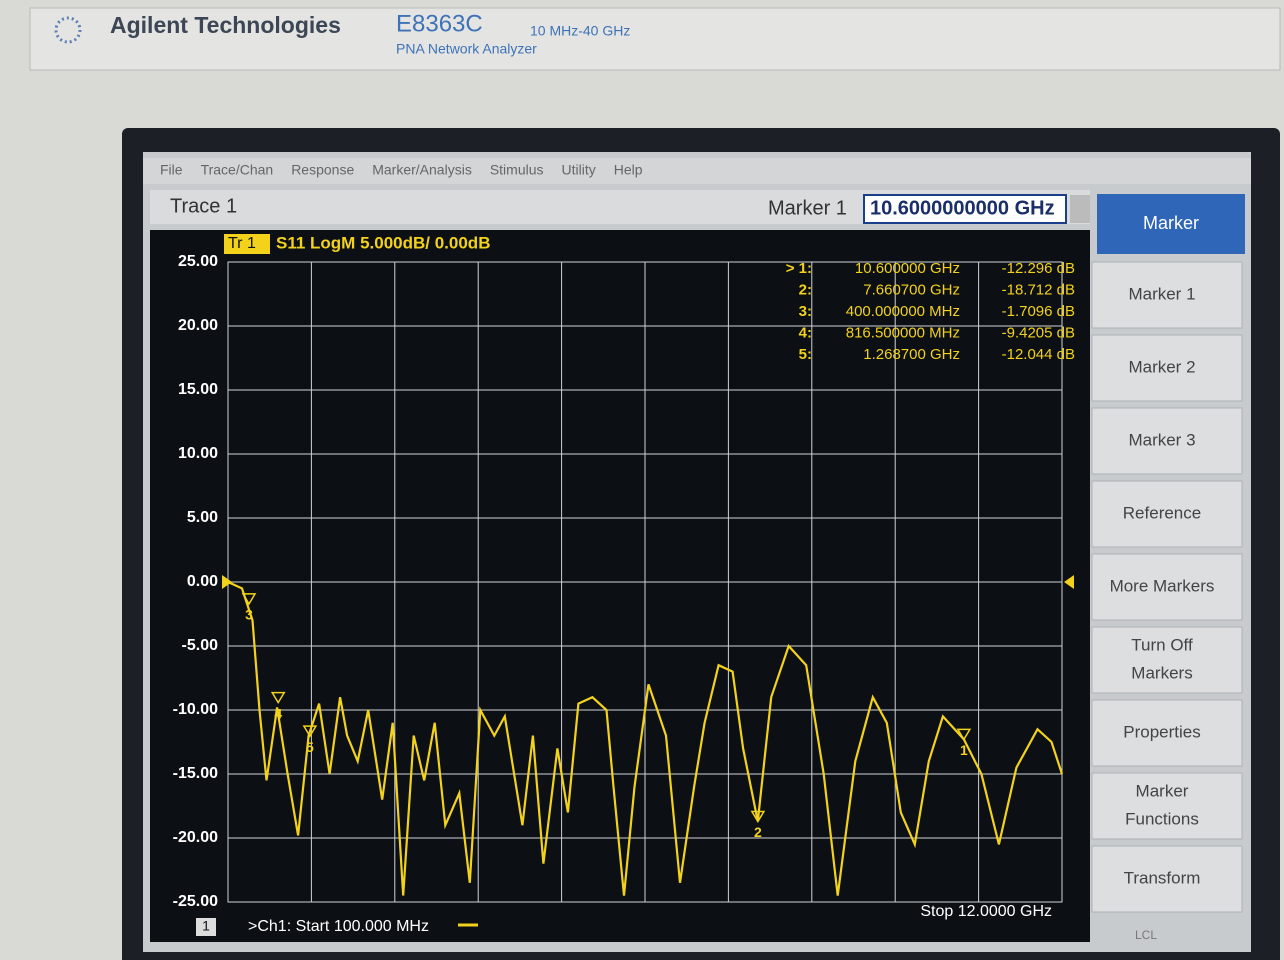  What do you see at coordinates (907, 268) in the screenshot?
I see `marker-stimulus: 10.600000 GHz` at bounding box center [907, 268].